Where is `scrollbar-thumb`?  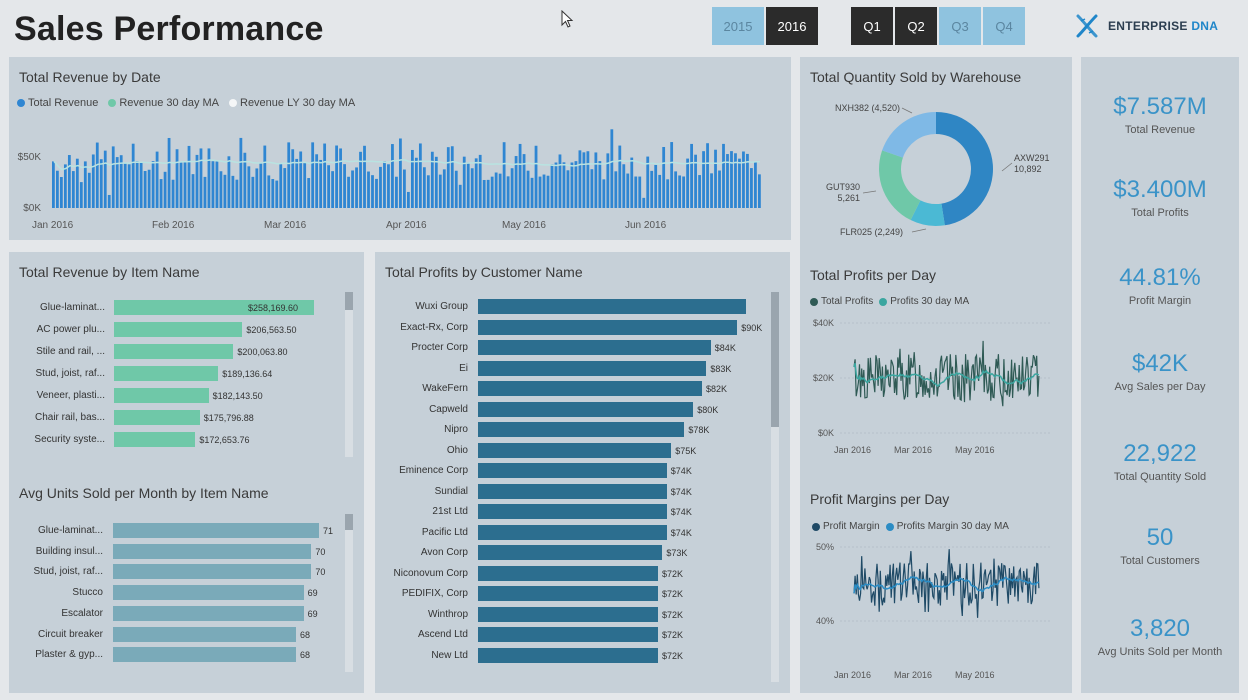 scrollbar-thumb is located at coordinates (349, 522).